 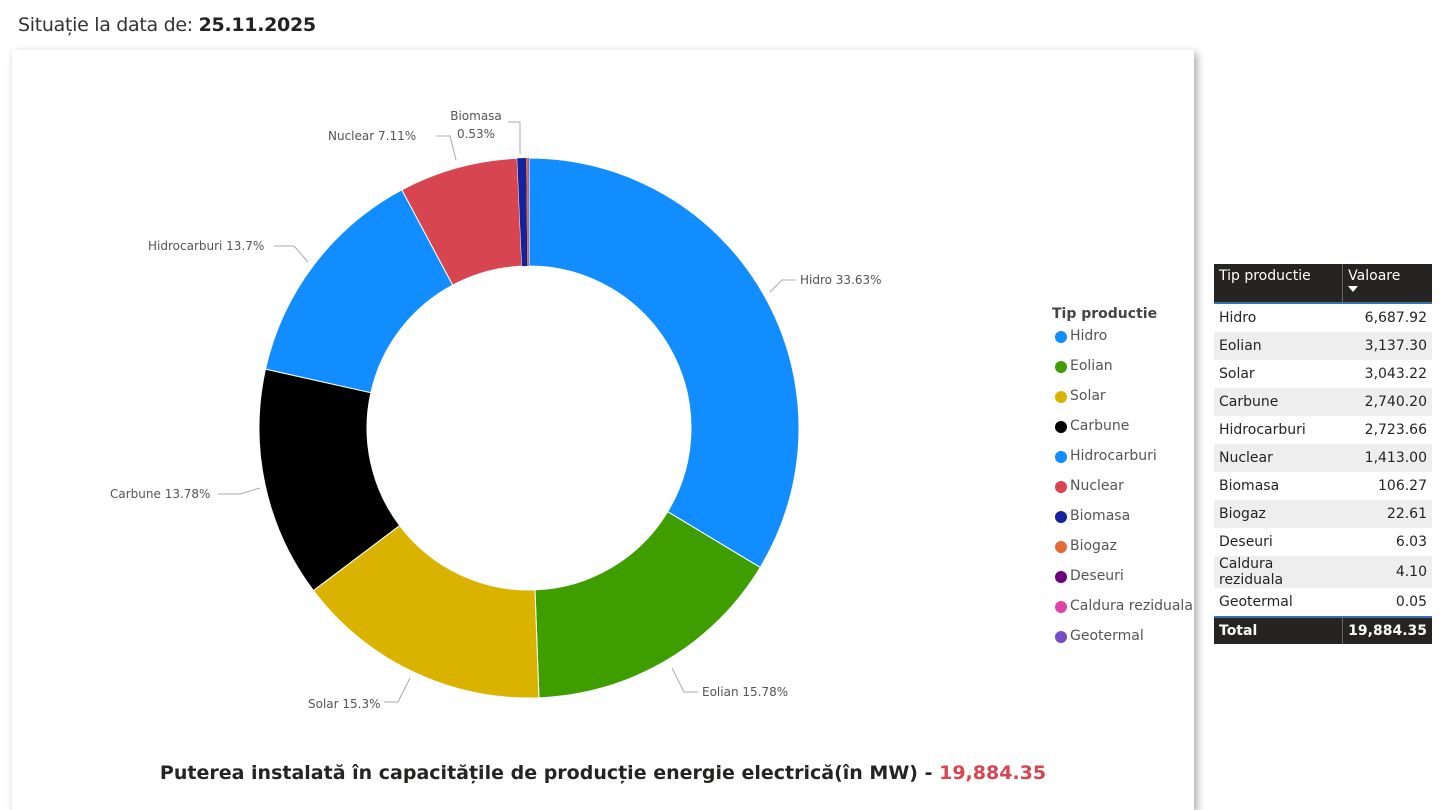 What do you see at coordinates (476, 134) in the screenshot?
I see `data-label-biomasa: 0.53%` at bounding box center [476, 134].